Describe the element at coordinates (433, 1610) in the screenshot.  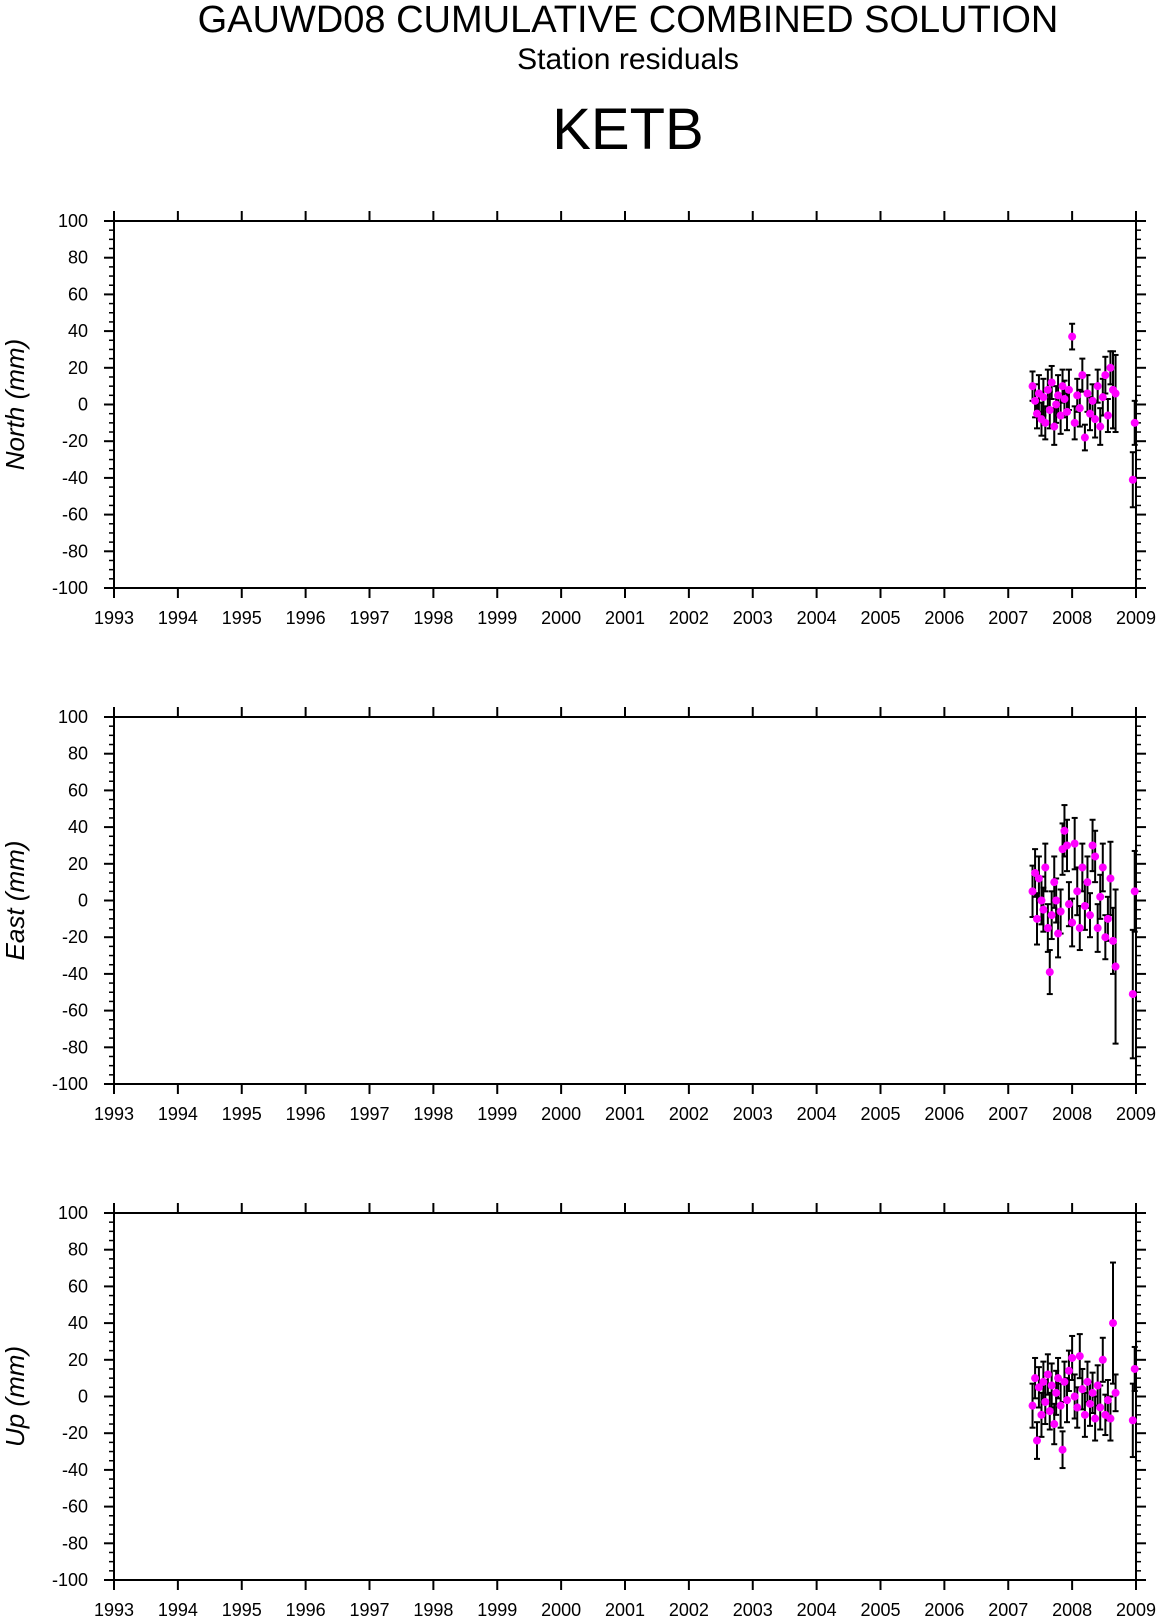
I see `x-tick-label: 1998` at that location.